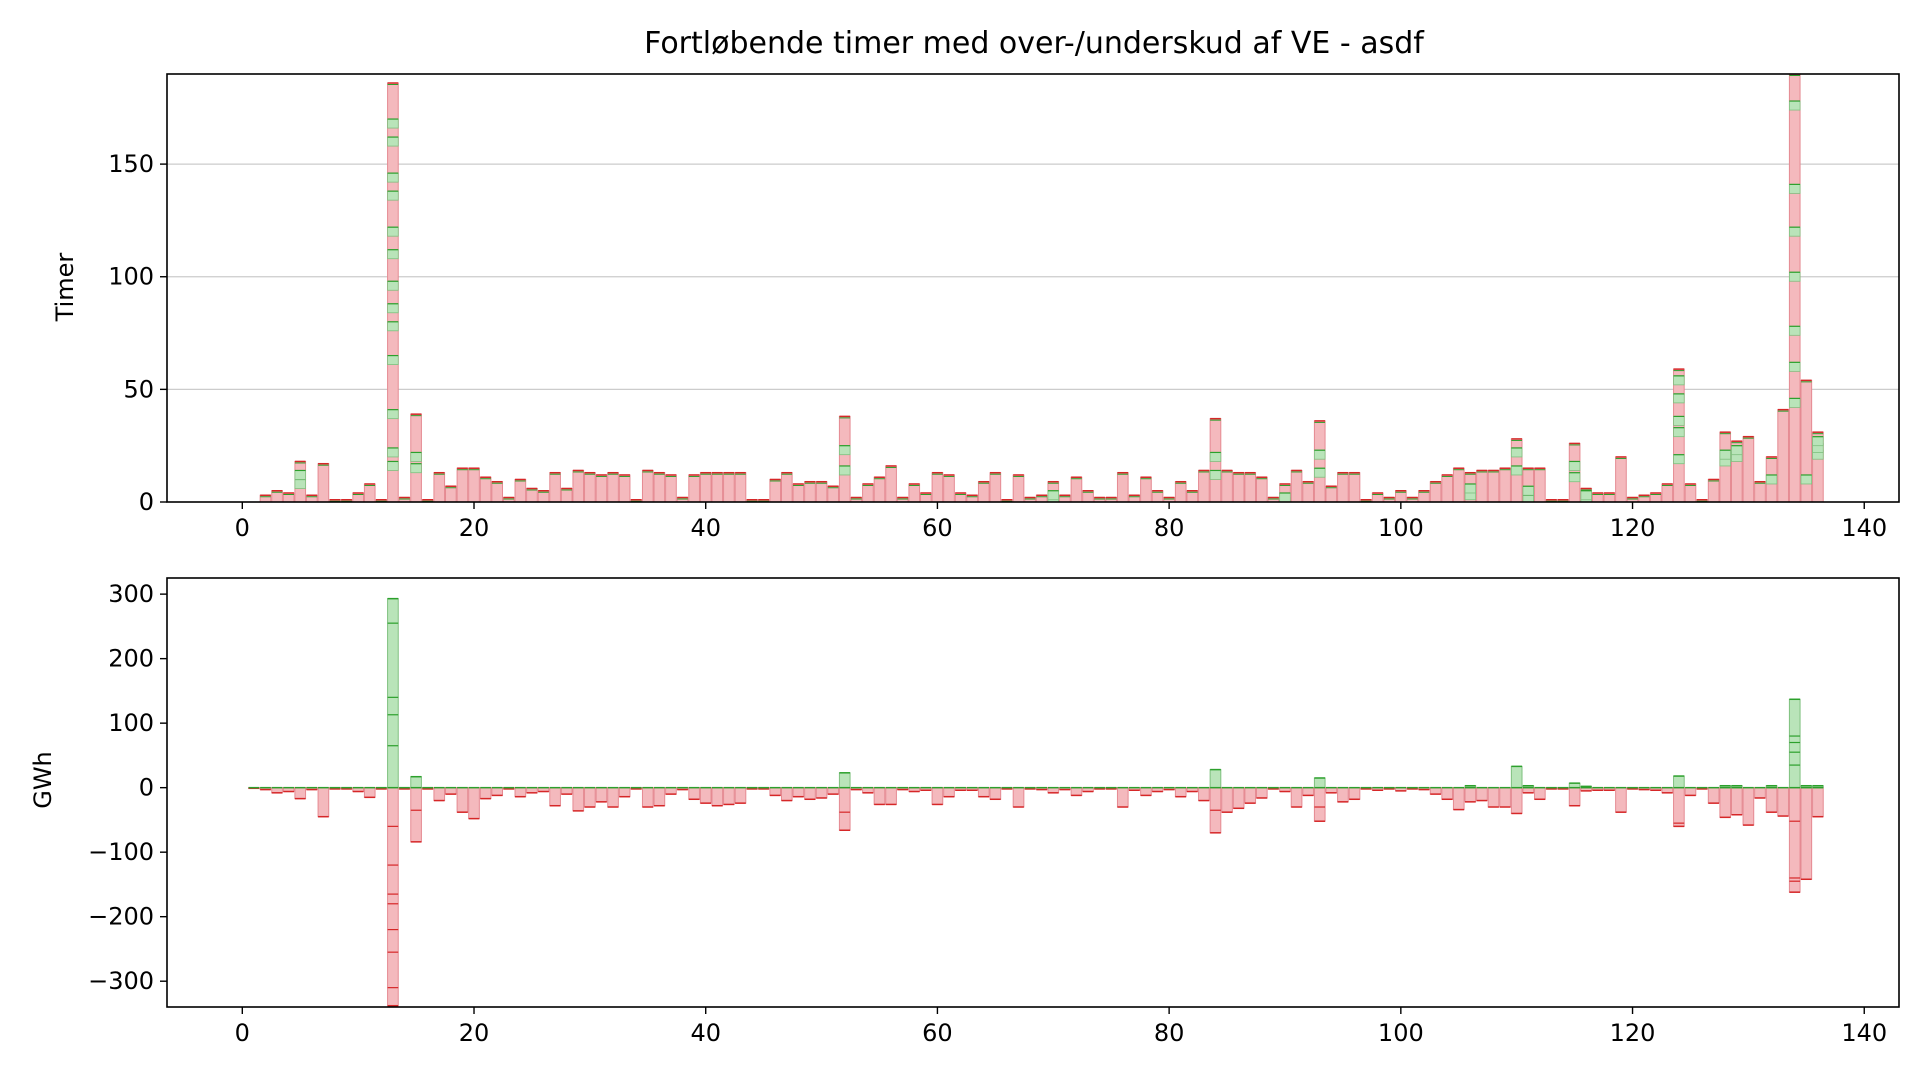 The height and width of the screenshot is (1080, 1920). What do you see at coordinates (1169, 528) in the screenshot?
I see `x-tick-label: 80` at bounding box center [1169, 528].